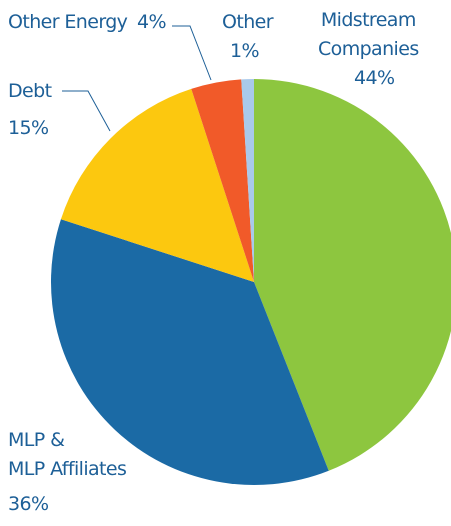  I want to click on value-label: 1%, so click(245, 51).